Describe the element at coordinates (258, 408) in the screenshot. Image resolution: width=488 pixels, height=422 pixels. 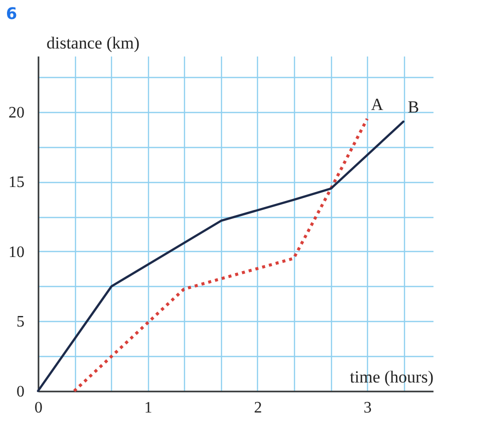
I see `x-tick-label: 2` at that location.